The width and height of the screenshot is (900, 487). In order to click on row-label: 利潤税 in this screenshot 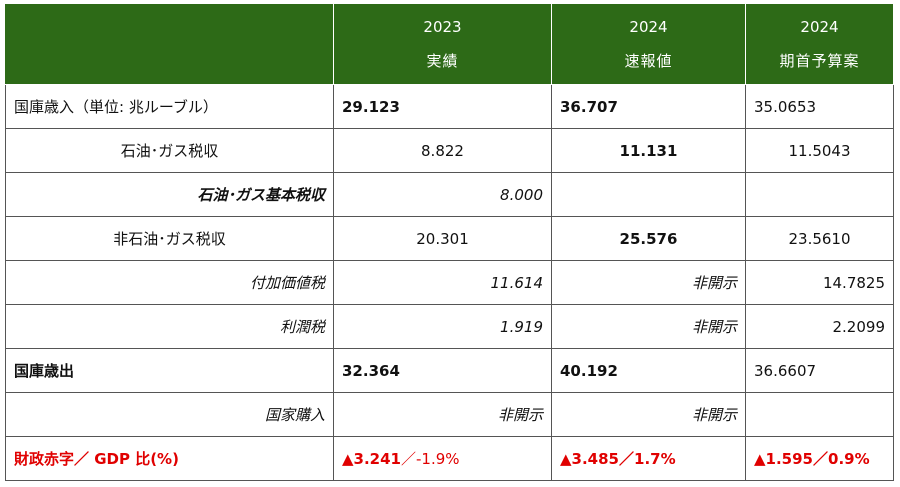, I will do `click(169, 326)`.